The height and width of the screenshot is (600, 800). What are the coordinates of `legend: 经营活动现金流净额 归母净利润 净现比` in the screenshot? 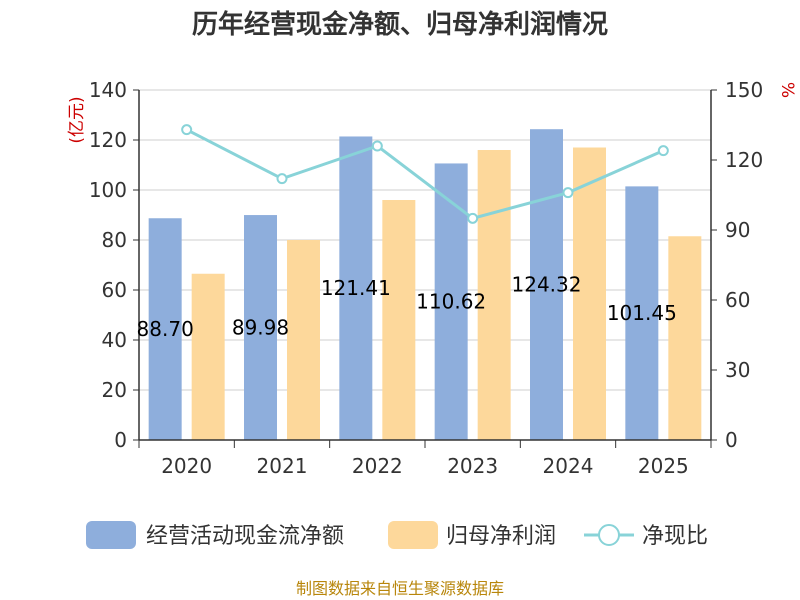 It's located at (397, 535).